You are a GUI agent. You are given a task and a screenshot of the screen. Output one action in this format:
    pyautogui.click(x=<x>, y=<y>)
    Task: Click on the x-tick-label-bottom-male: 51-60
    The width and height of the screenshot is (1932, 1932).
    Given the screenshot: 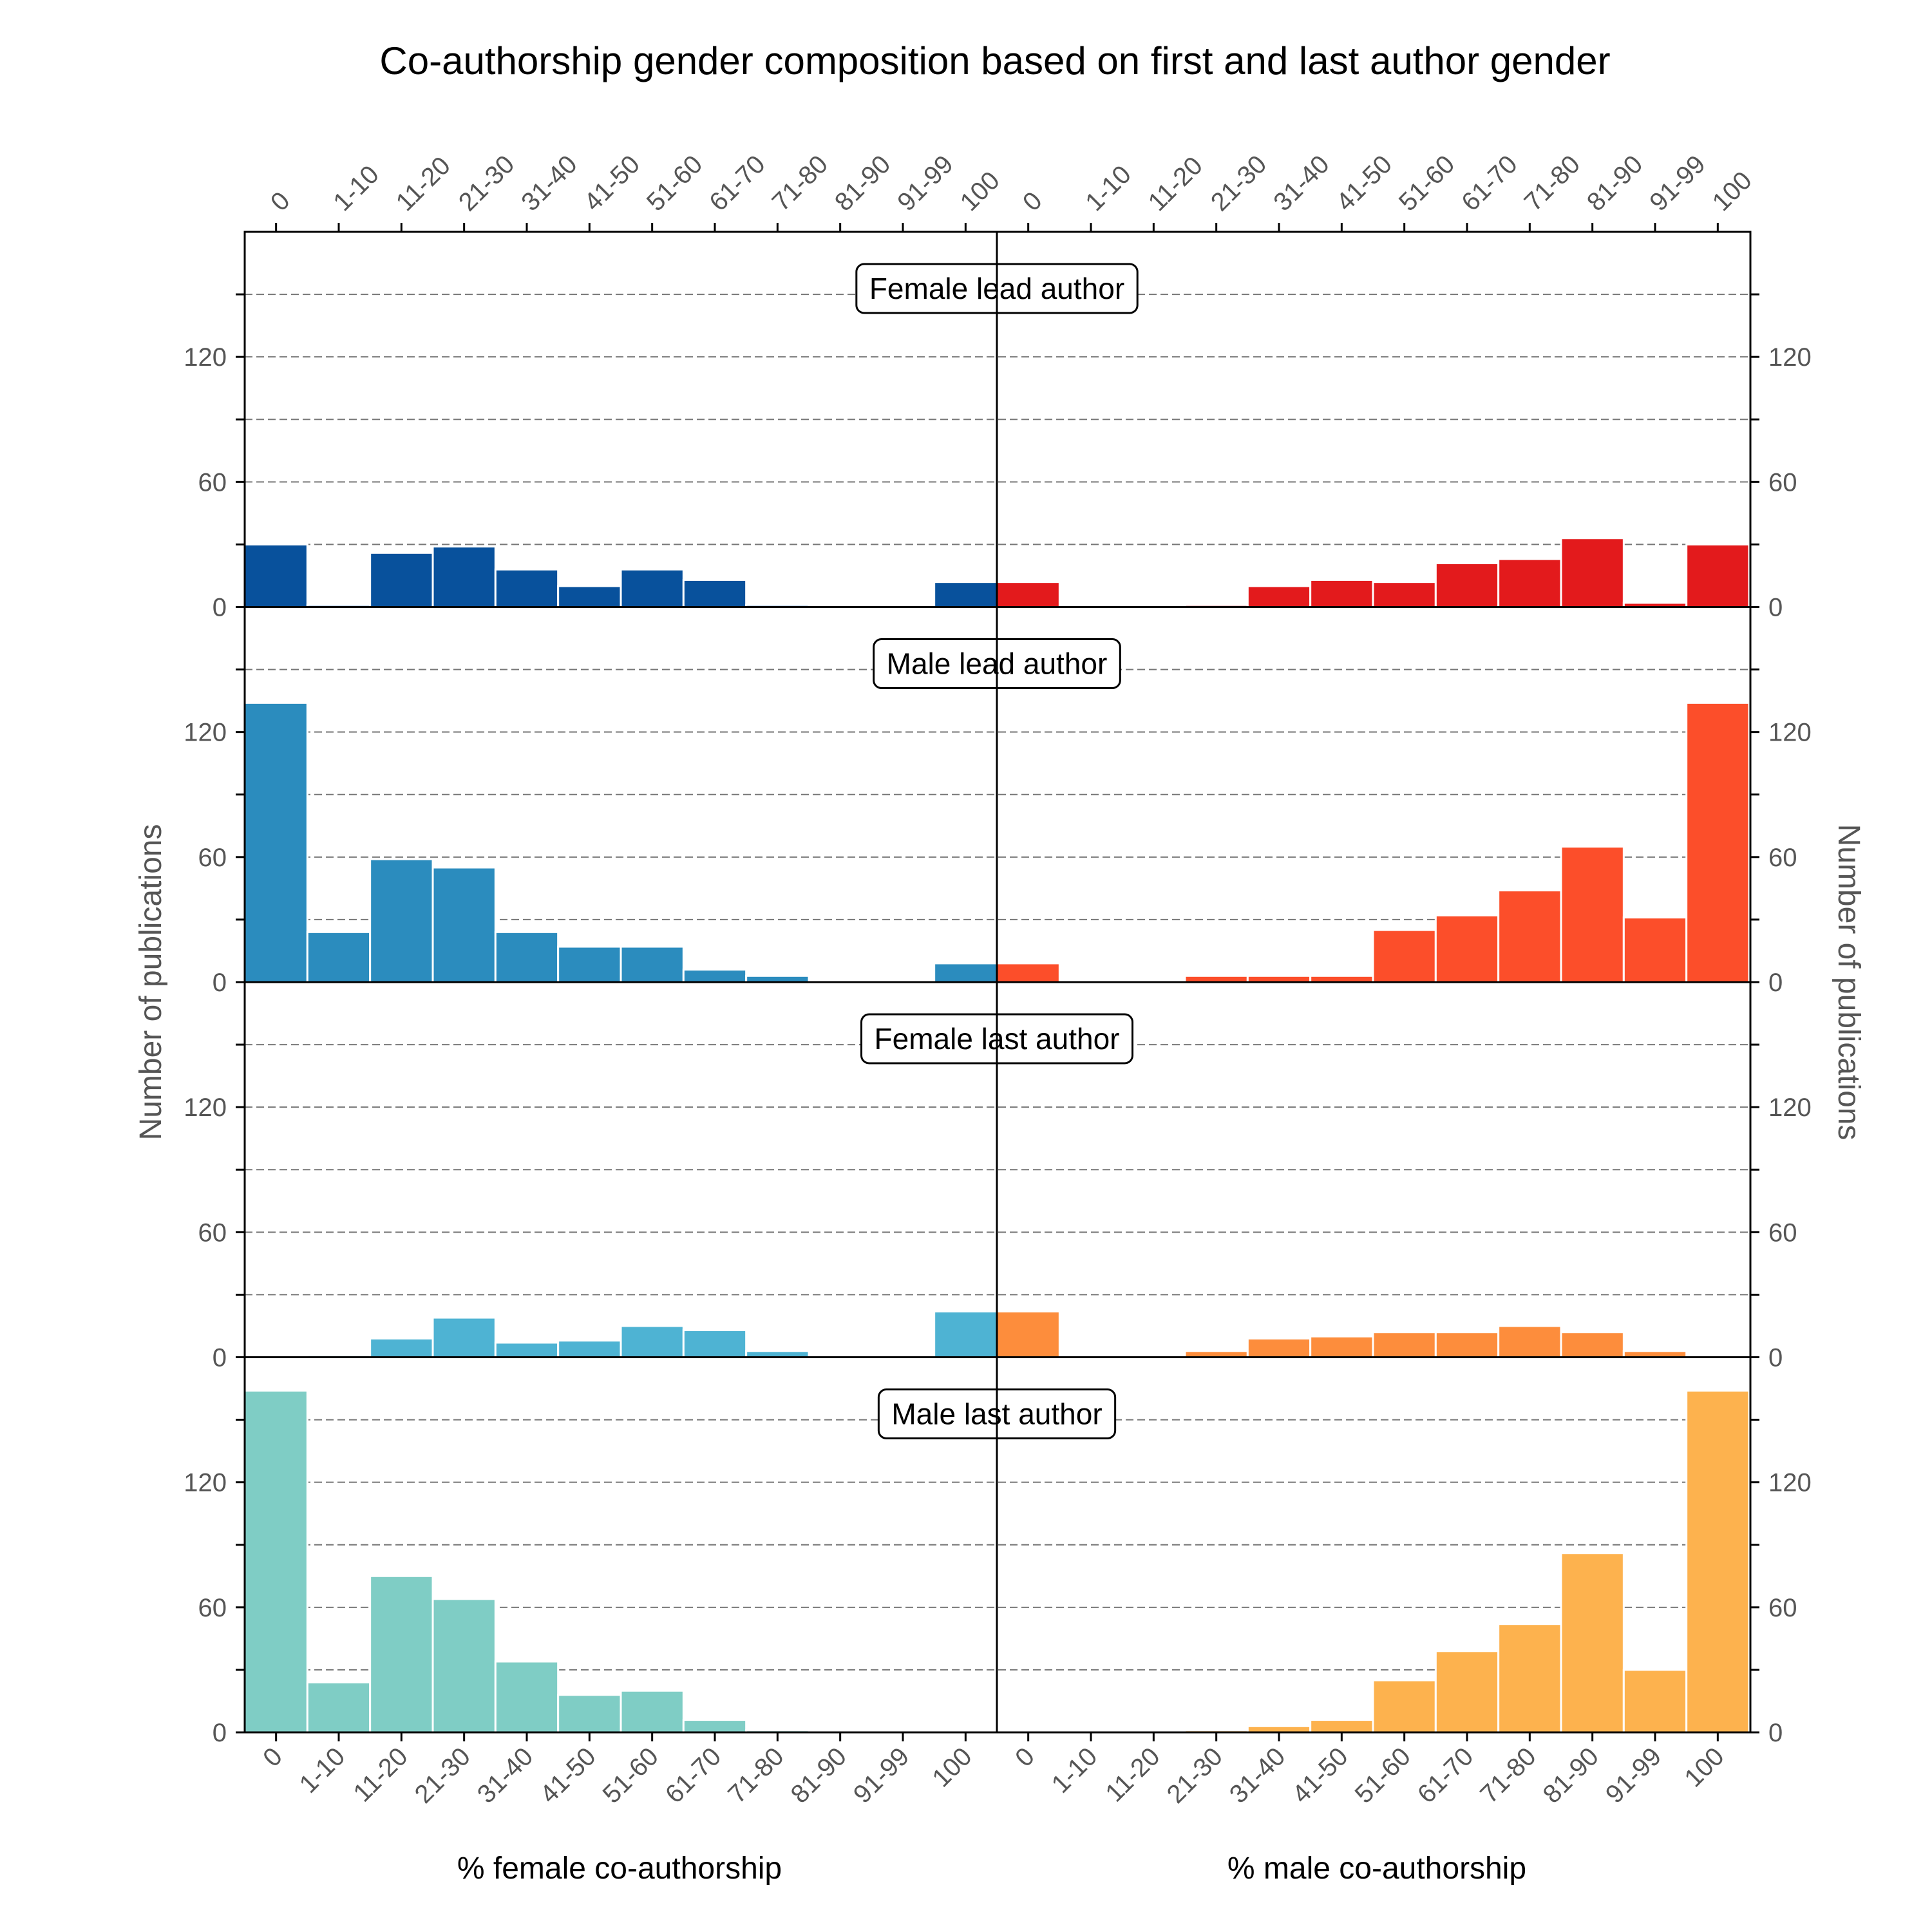 What is the action you would take?
    pyautogui.click(x=1383, y=1775)
    